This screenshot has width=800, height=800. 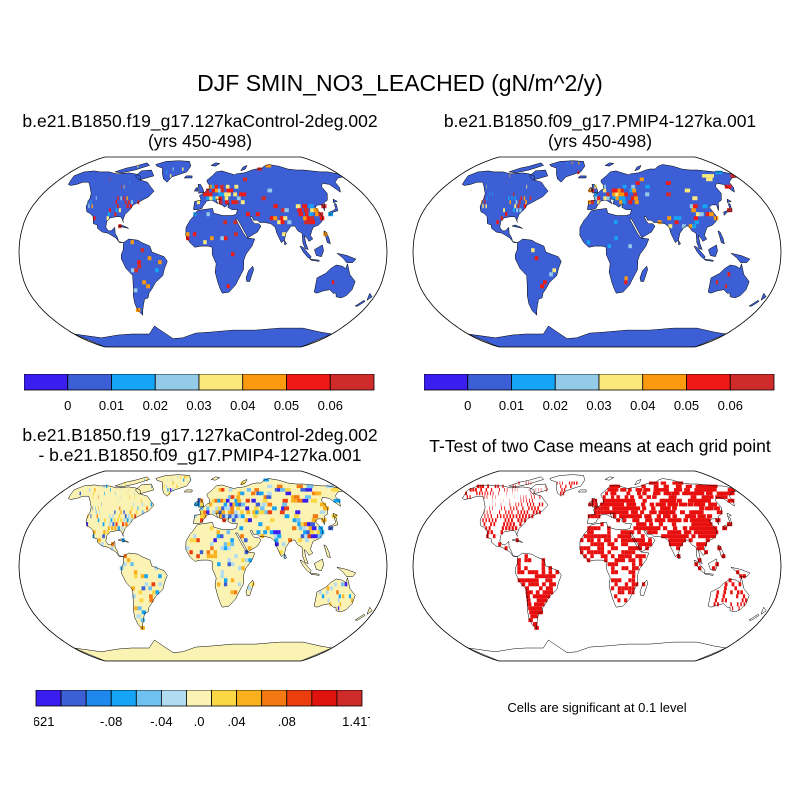 What do you see at coordinates (597, 336) in the screenshot?
I see `coastline-antarctica` at bounding box center [597, 336].